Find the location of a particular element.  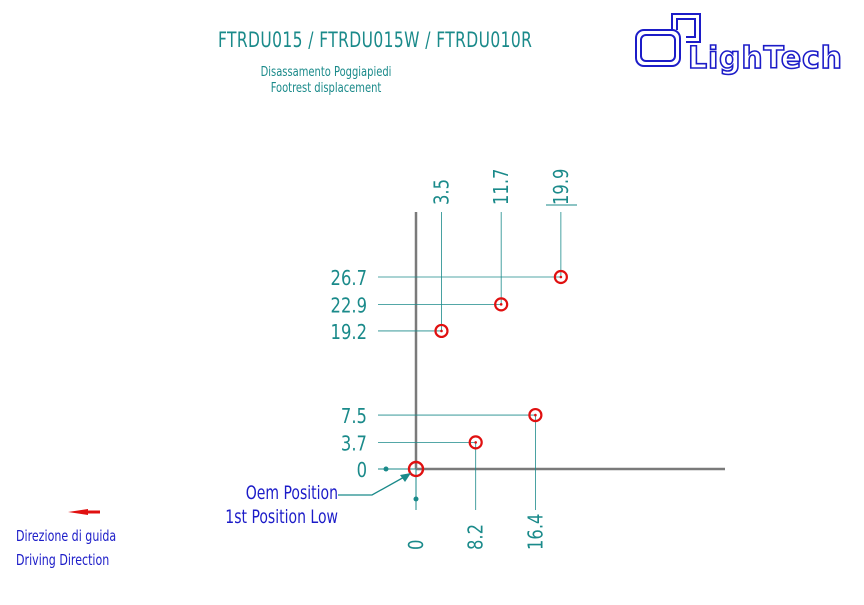

callout-first-position-low: 1st Position Low is located at coordinates (281, 517).